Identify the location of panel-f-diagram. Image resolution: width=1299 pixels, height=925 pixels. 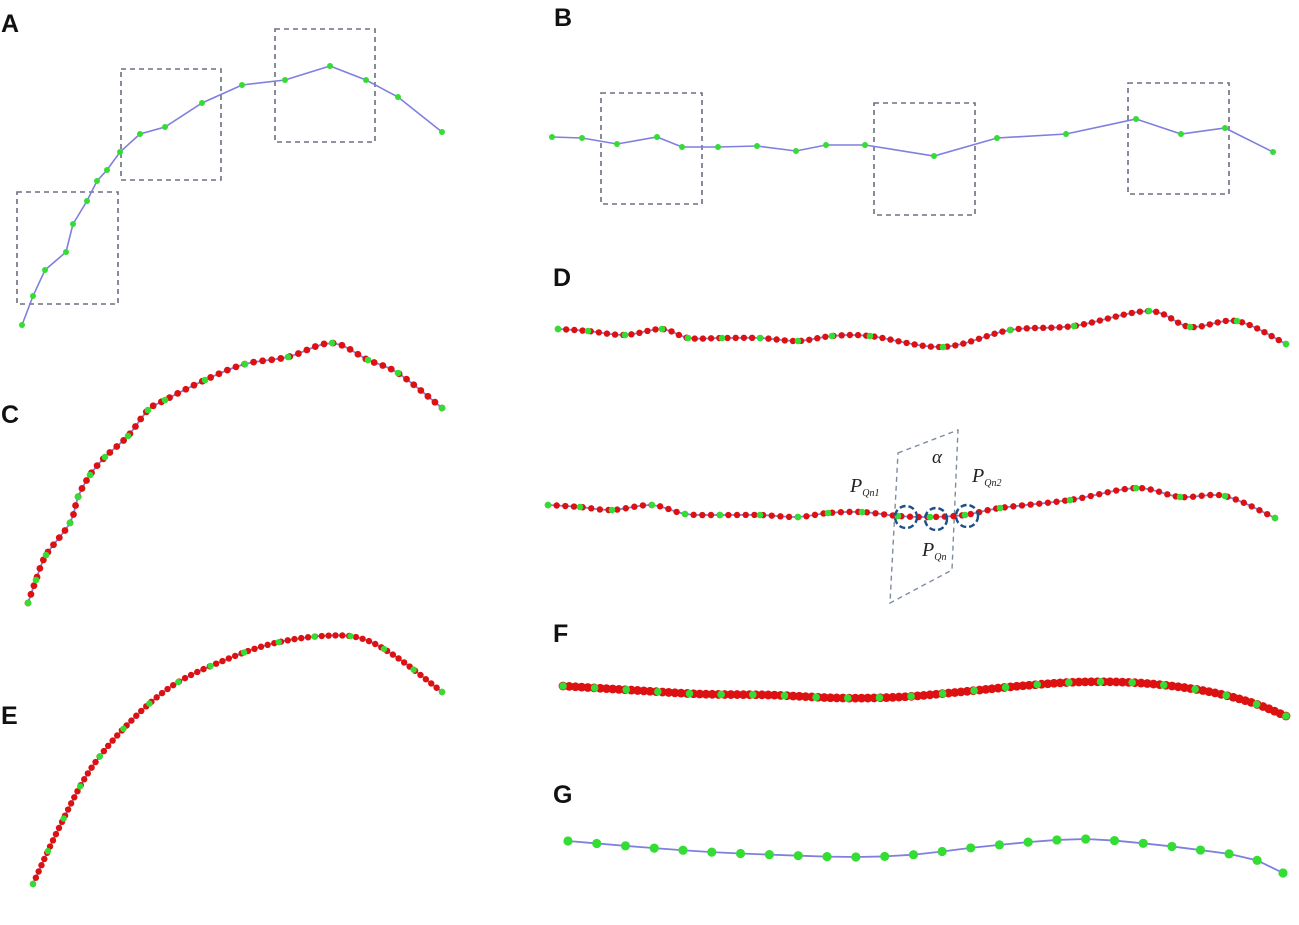
(924, 699).